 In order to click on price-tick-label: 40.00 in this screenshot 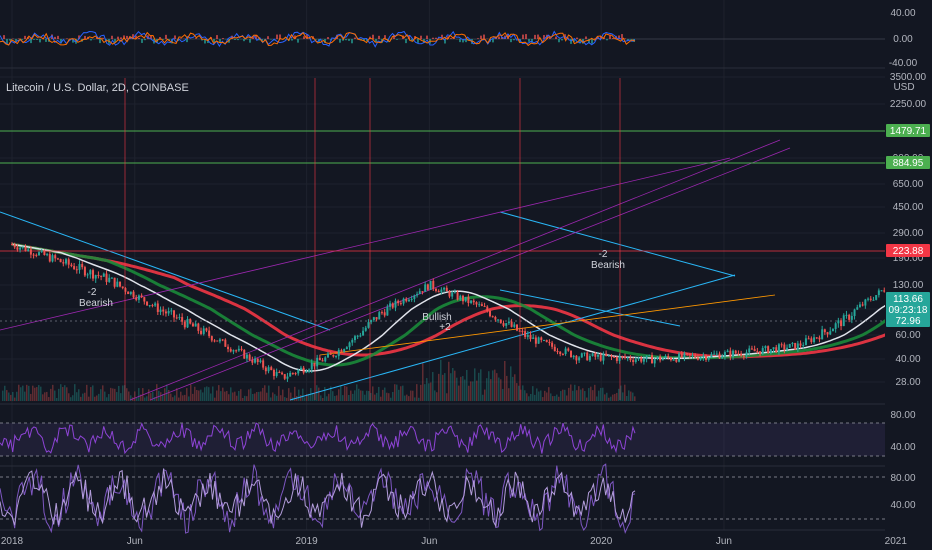, I will do `click(907, 359)`.